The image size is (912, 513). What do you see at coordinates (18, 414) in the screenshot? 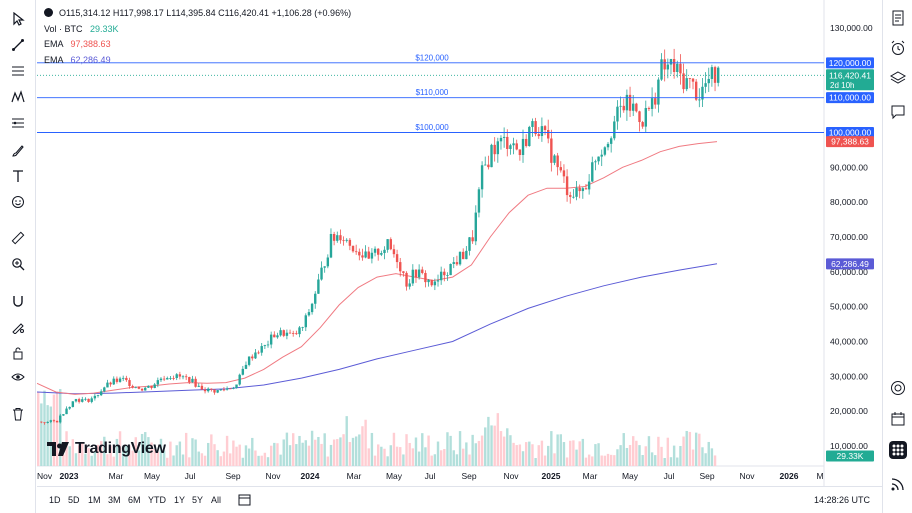
I see `trash-icon` at bounding box center [18, 414].